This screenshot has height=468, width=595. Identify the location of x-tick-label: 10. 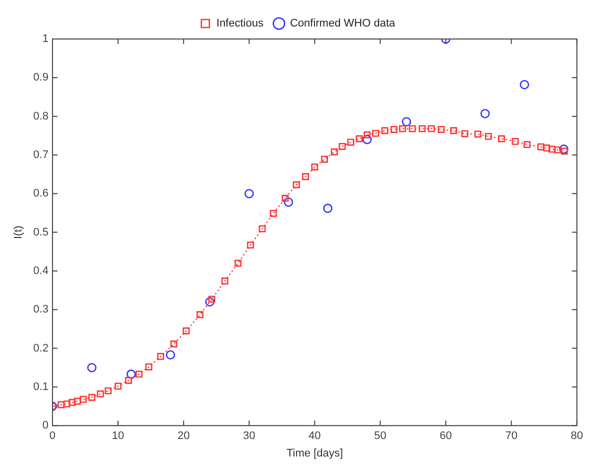
(118, 436).